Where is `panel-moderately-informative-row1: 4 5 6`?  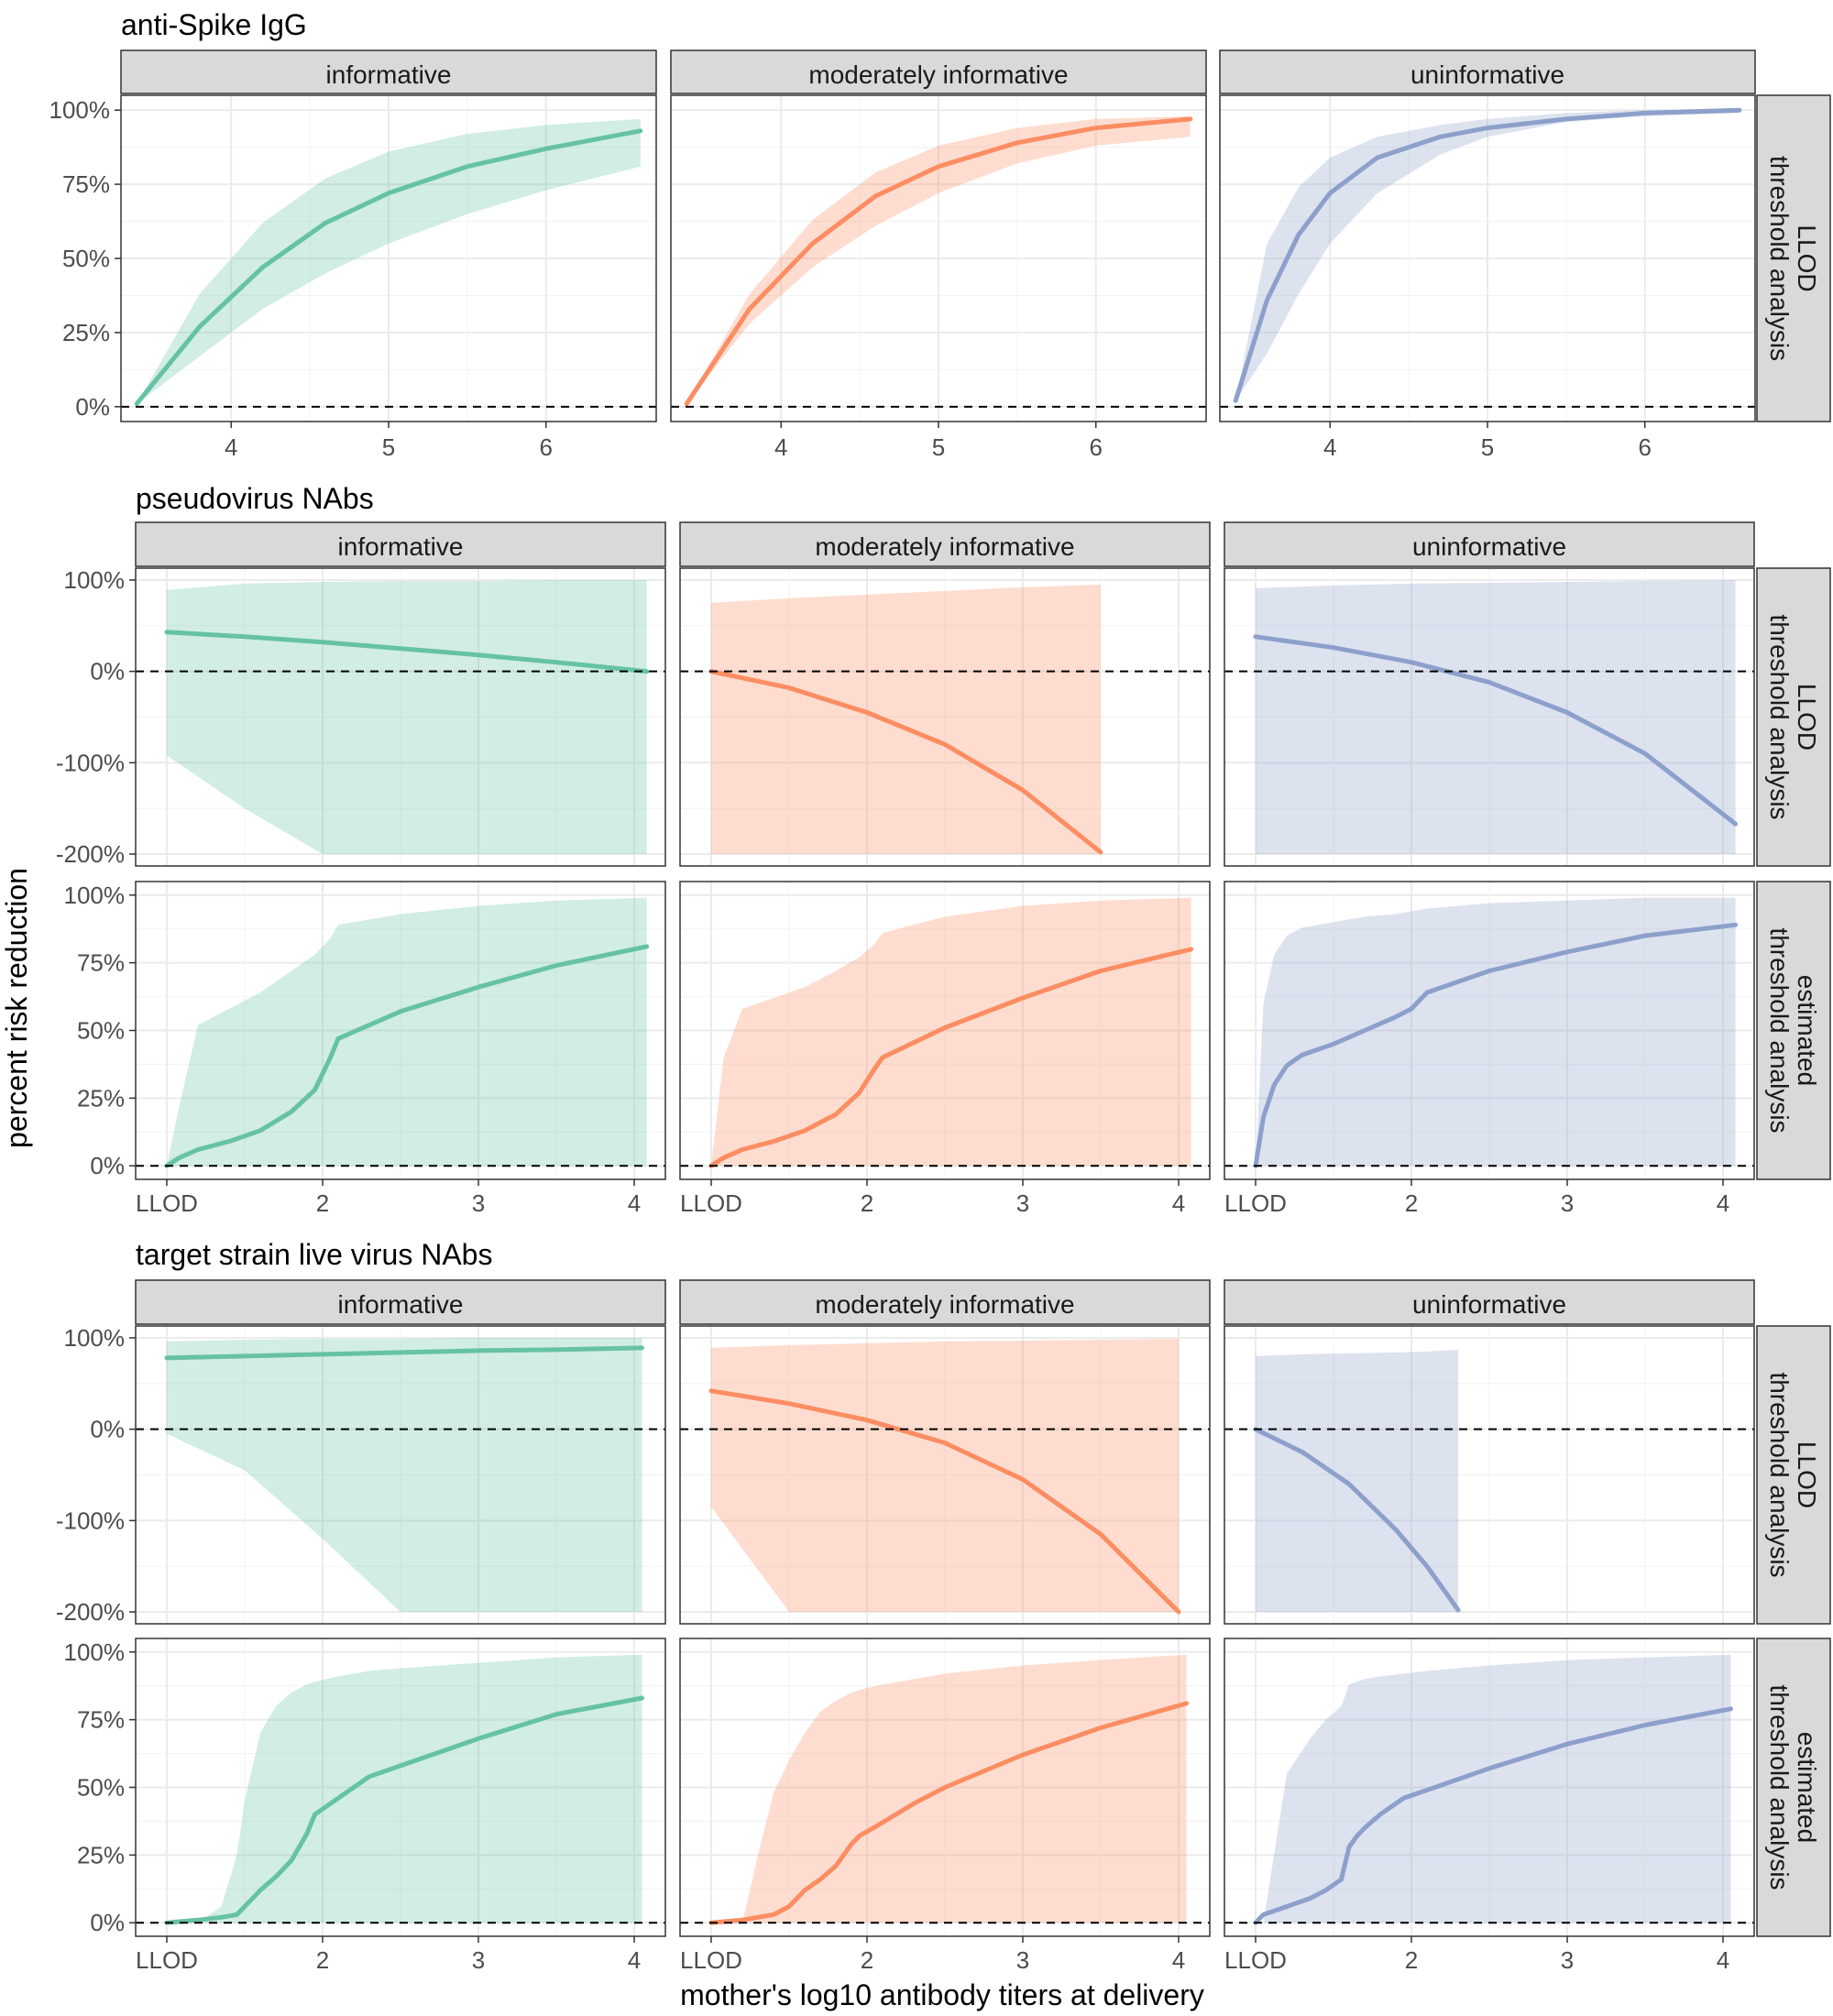
panel-moderately-informative-row1: 4 5 6 is located at coordinates (938, 277).